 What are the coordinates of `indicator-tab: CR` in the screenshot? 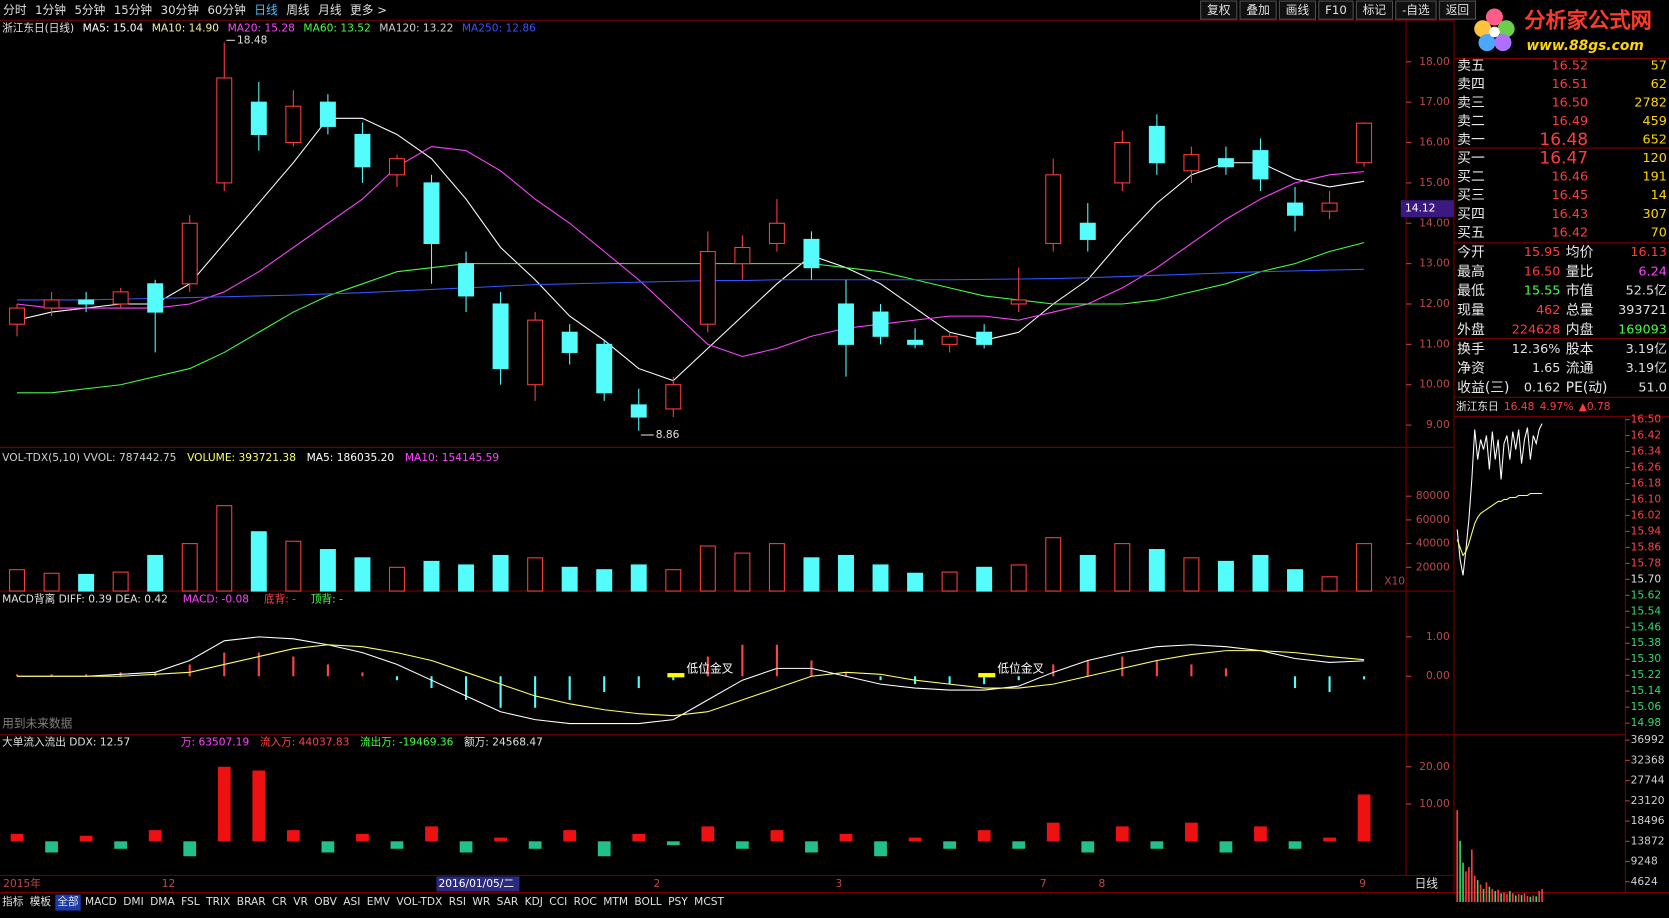 It's located at (279, 901).